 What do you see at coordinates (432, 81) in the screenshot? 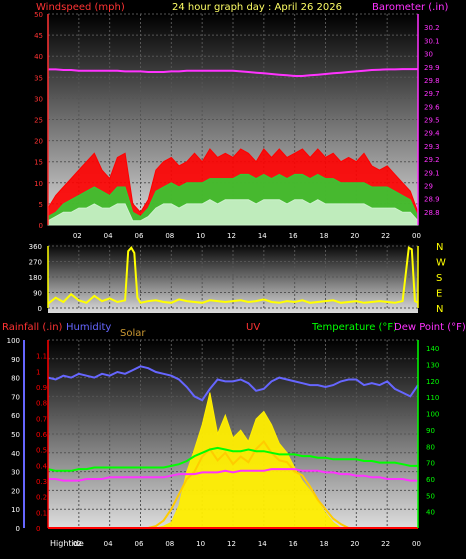
I see `right-tick-label: 29.8` at bounding box center [432, 81].